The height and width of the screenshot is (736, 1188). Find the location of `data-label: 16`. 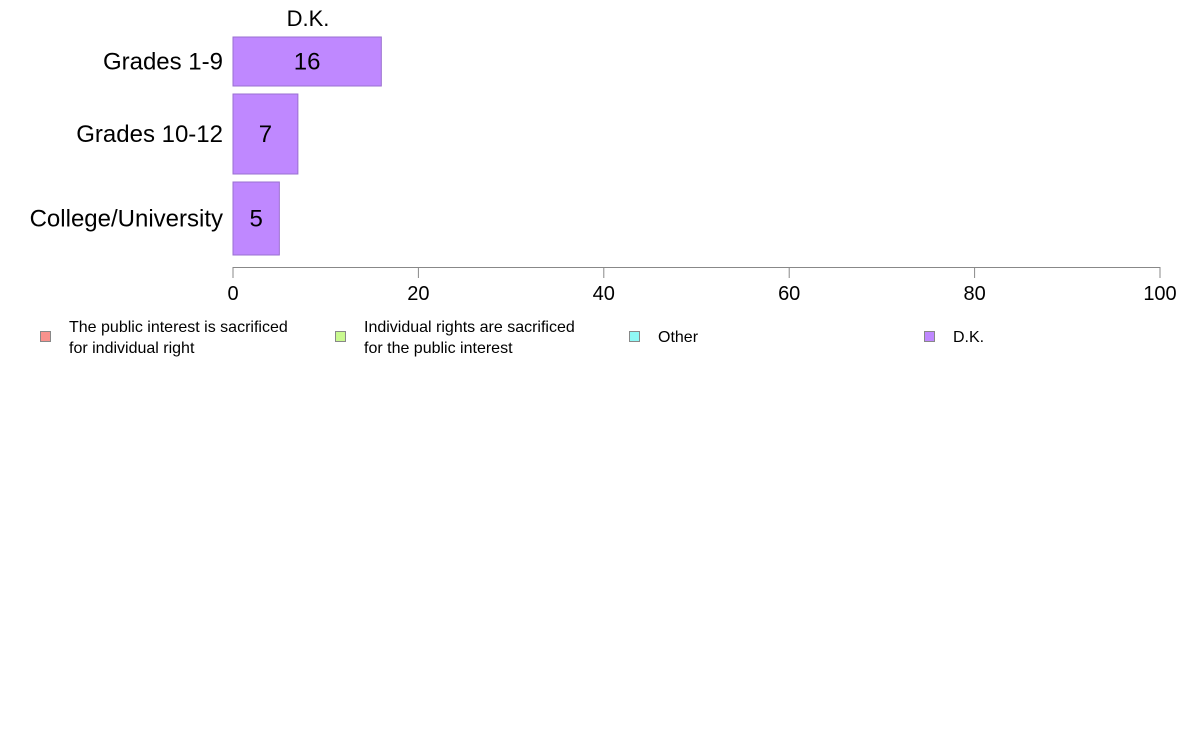

data-label: 16 is located at coordinates (307, 62).